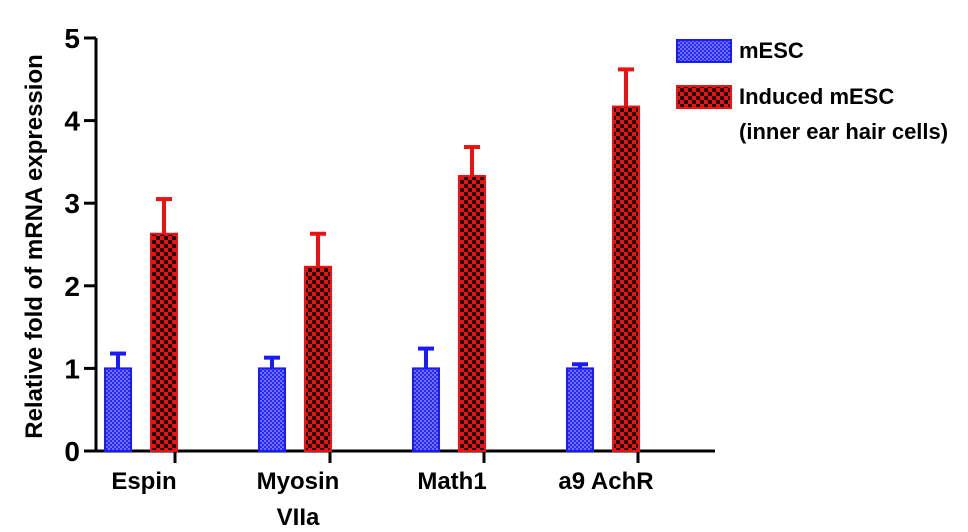 This screenshot has height=532, width=968. Describe the element at coordinates (843, 131) in the screenshot. I see `legend-label-line: (inner ear hair cells)` at that location.